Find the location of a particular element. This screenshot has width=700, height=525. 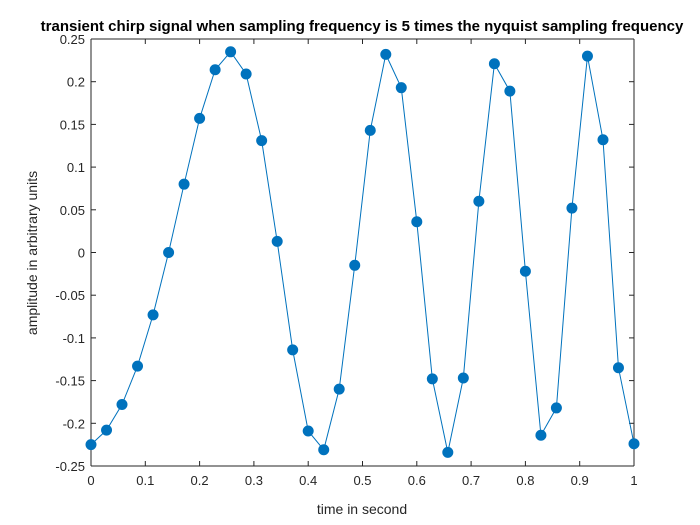

y-tick-label: 0.1 is located at coordinates (76, 167).